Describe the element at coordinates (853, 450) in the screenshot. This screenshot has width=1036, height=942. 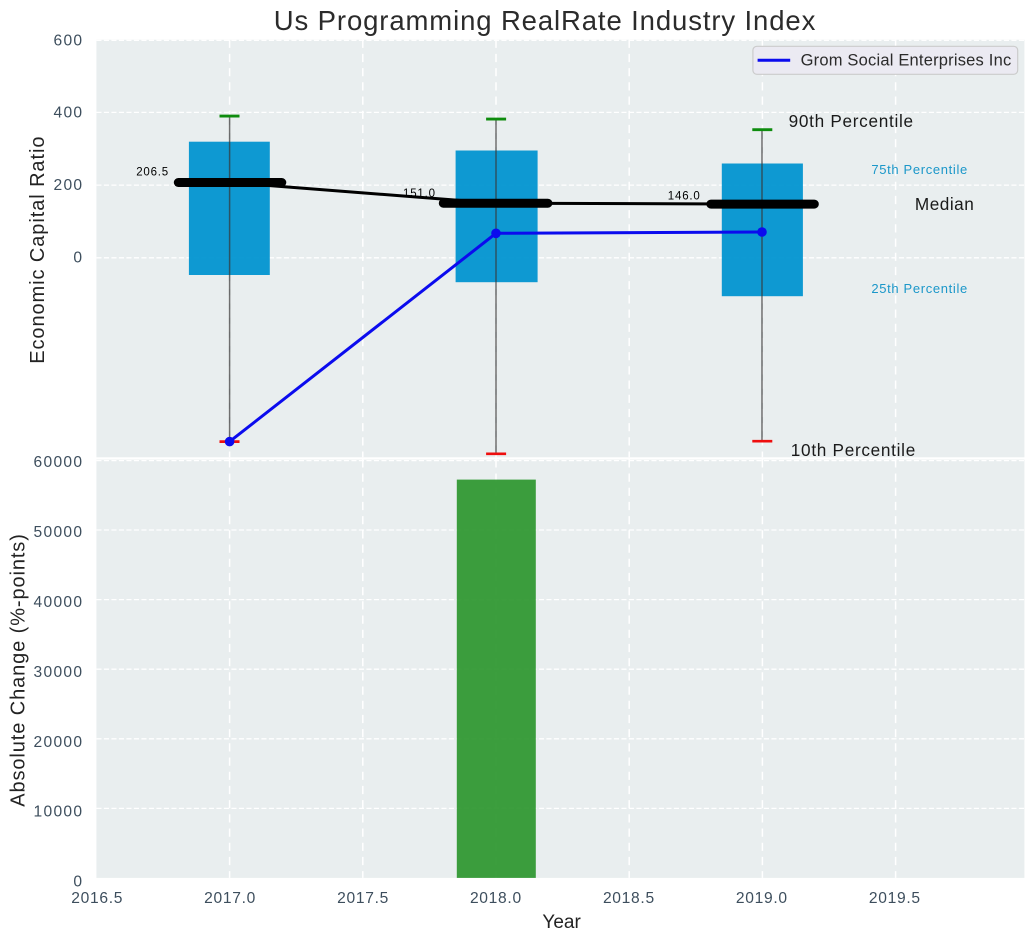
I see `svg-text: 10th Percentile` at that location.